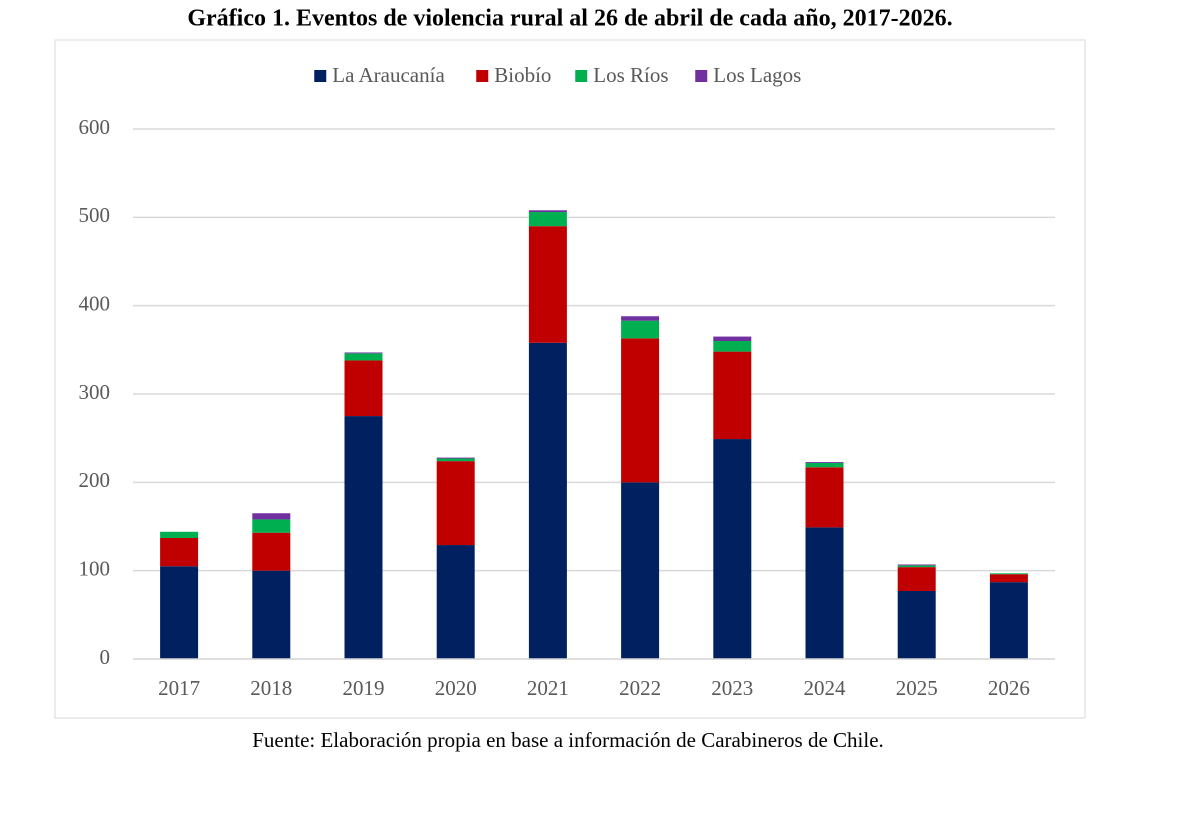 The height and width of the screenshot is (831, 1200). Describe the element at coordinates (95, 127) in the screenshot. I see `y-tick-label: 600` at that location.